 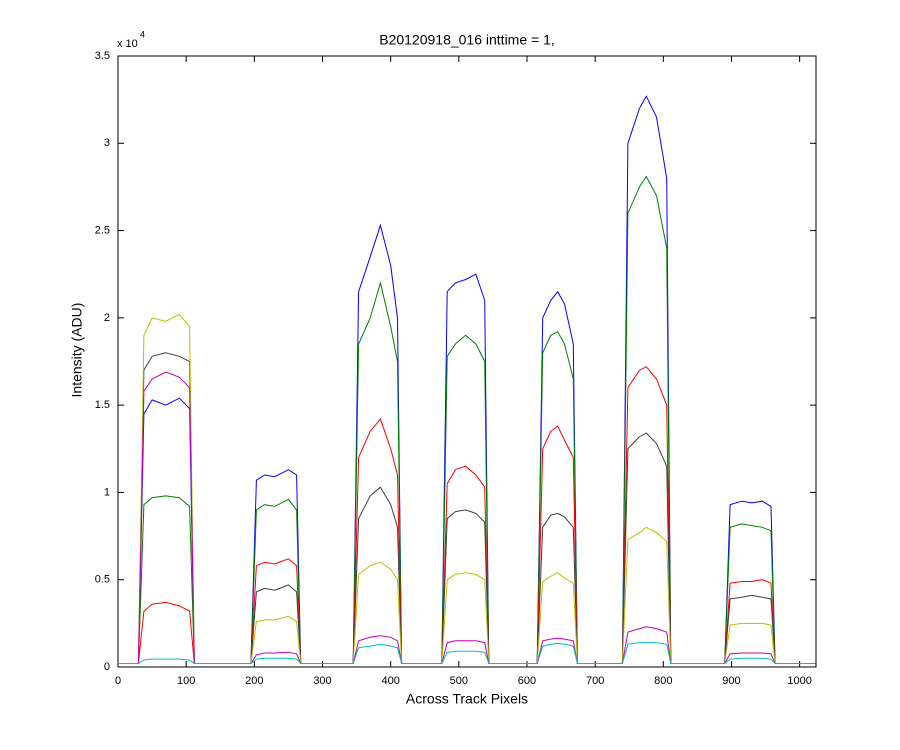 I want to click on x-tick-label: 500, so click(x=459, y=681).